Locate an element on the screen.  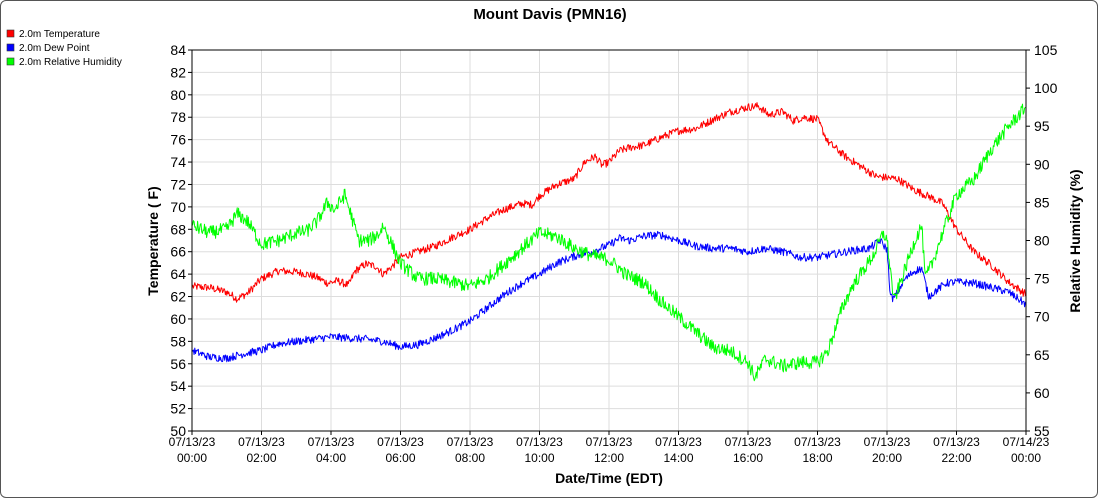
y-tick-label-right: 80 is located at coordinates (1042, 241).